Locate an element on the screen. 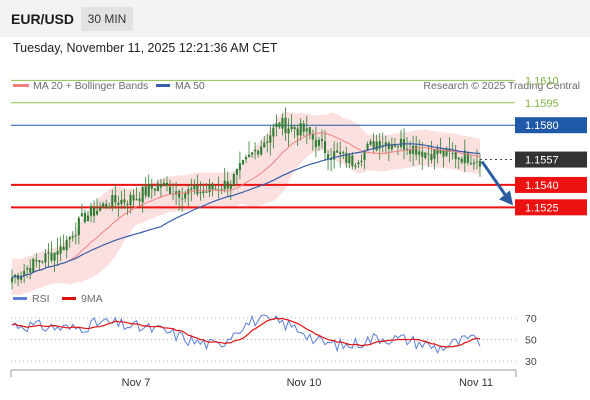 The width and height of the screenshot is (590, 400). rsi-ma-line is located at coordinates (246, 332).